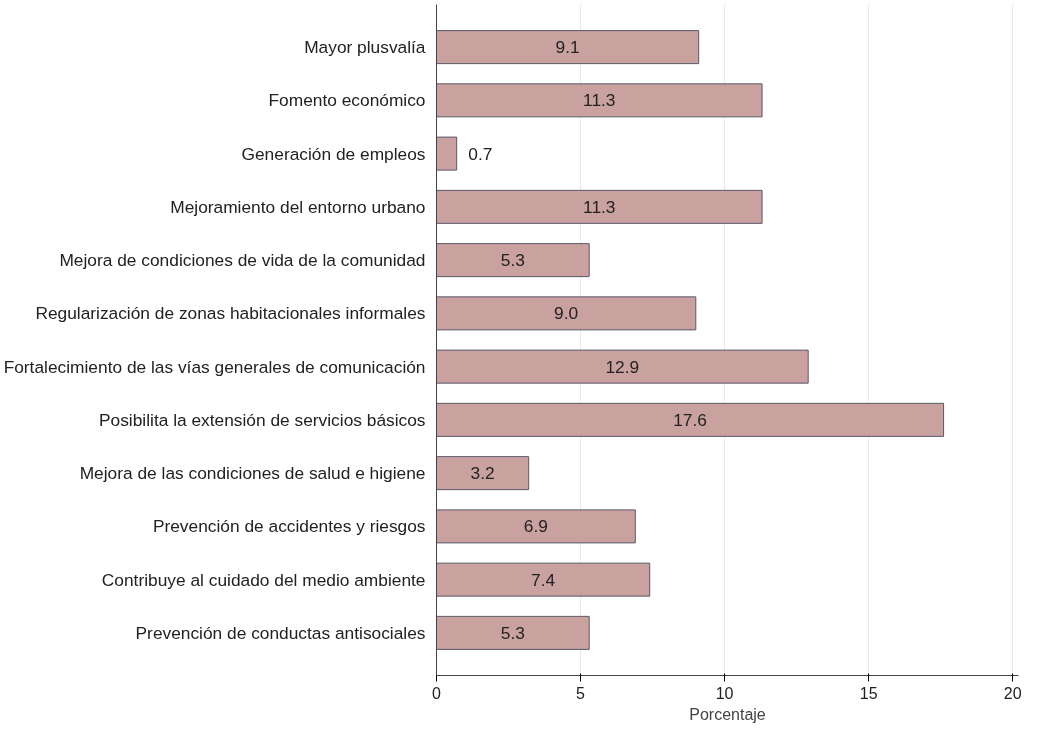  Describe the element at coordinates (581, 693) in the screenshot. I see `x-tick-label: 5` at that location.